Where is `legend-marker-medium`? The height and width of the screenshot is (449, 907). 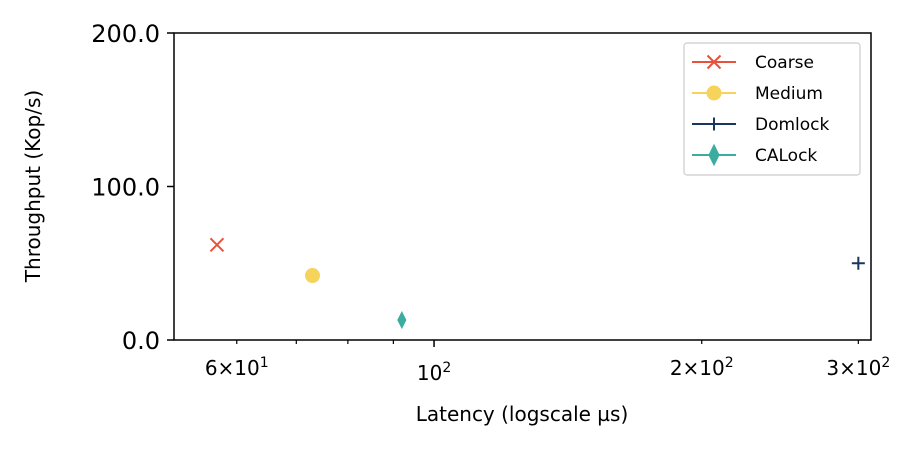
legend-marker-medium is located at coordinates (714, 93).